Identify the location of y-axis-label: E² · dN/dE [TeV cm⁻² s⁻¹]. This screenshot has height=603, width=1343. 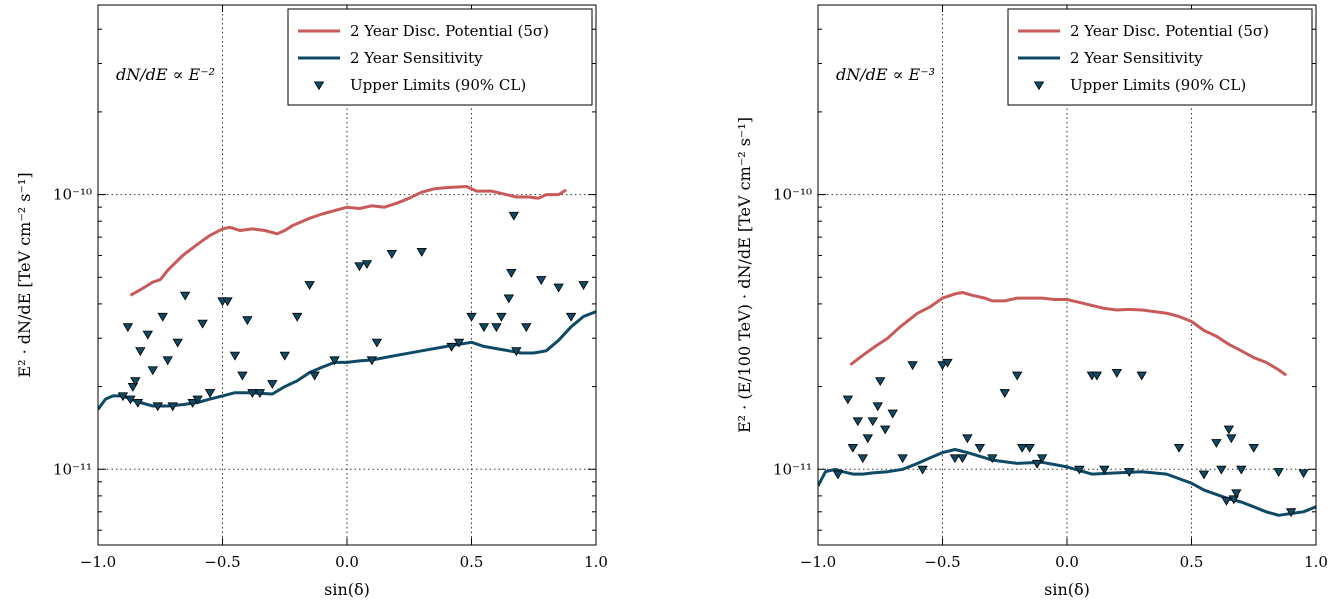
(24, 274).